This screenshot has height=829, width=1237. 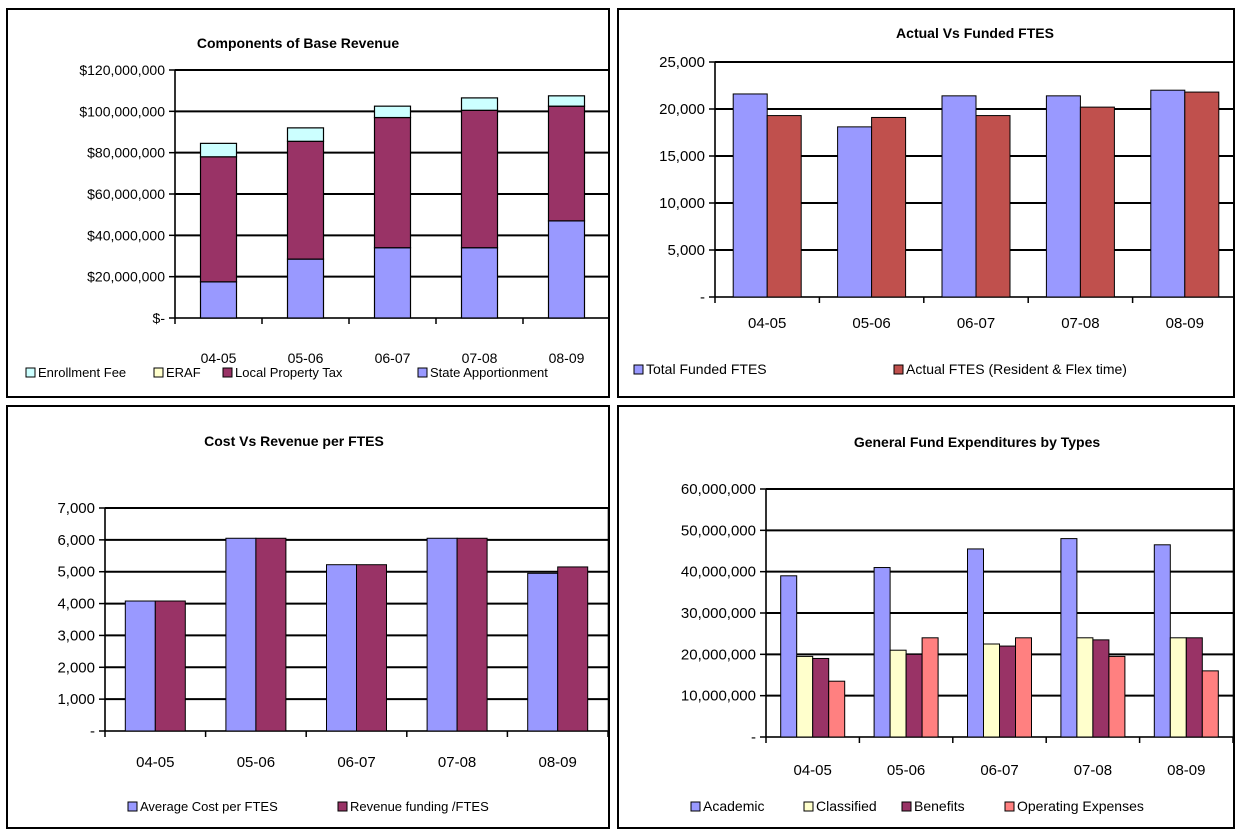 I want to click on y-tick-label: 50,000,000, so click(x=718, y=530).